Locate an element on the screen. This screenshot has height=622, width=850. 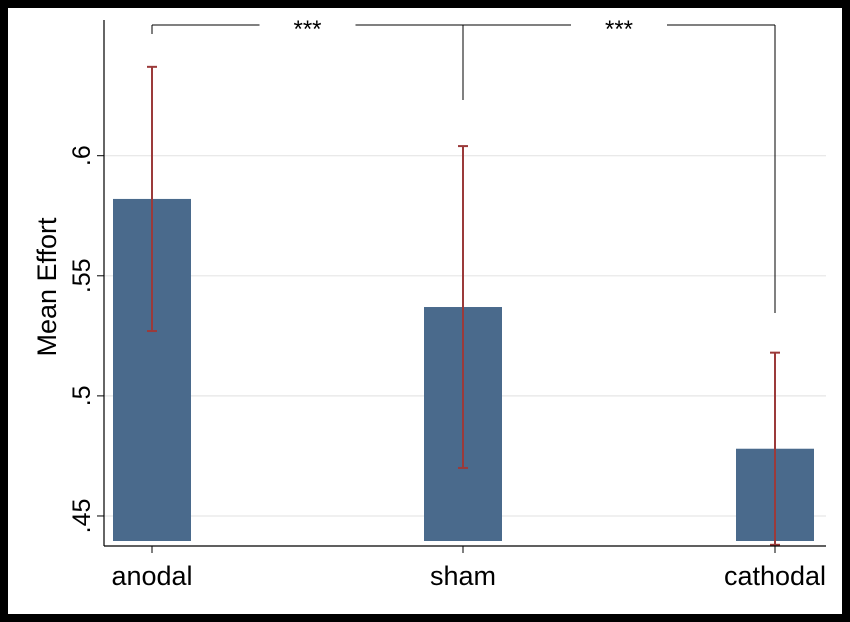
y-axis-title: Mean Effort is located at coordinates (47, 287).